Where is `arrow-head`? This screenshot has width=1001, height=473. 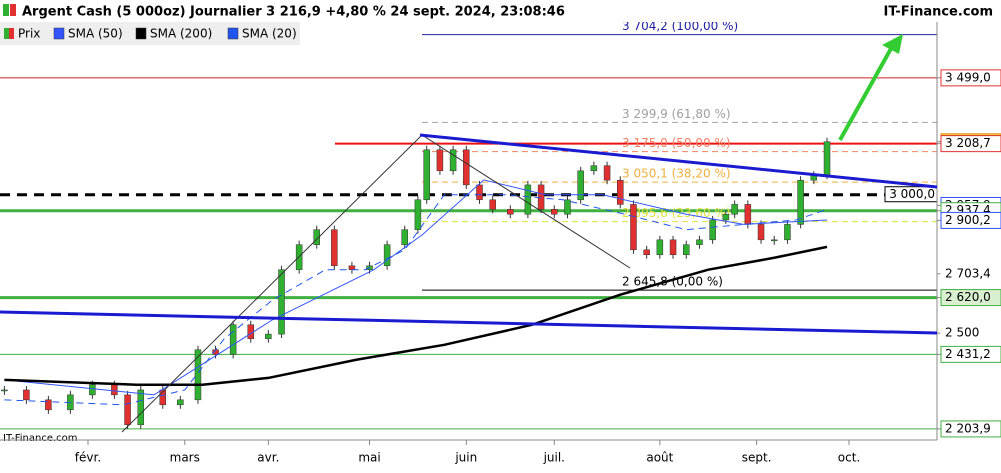
arrow-head is located at coordinates (892, 44).